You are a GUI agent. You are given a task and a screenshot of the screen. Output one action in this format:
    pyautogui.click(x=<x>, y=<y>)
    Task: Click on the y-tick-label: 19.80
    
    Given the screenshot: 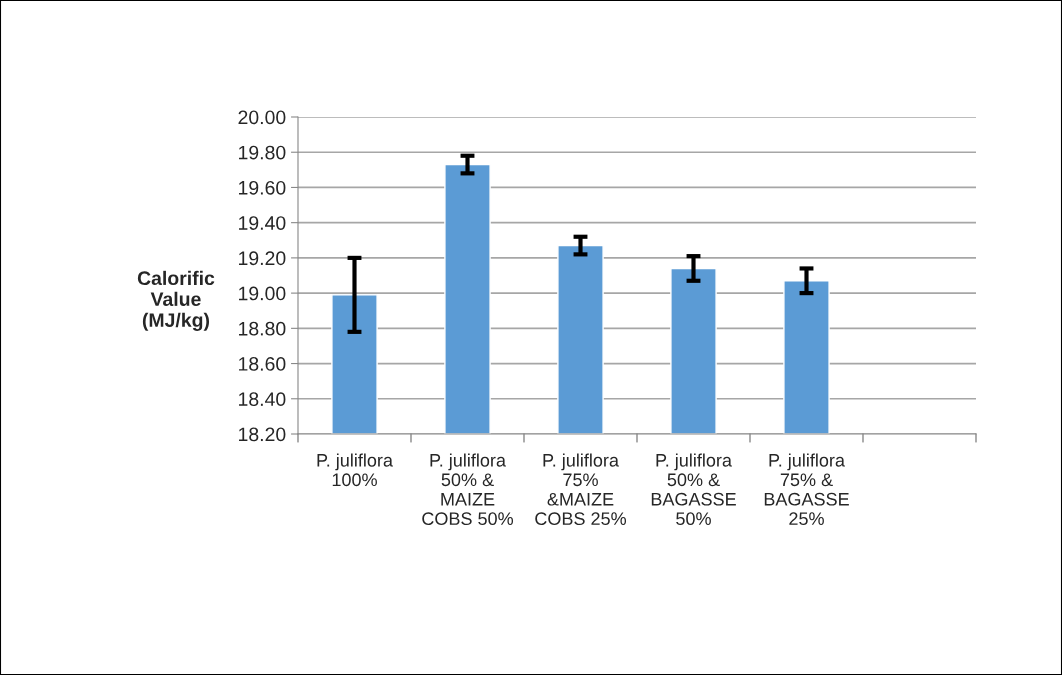 What is the action you would take?
    pyautogui.click(x=262, y=152)
    